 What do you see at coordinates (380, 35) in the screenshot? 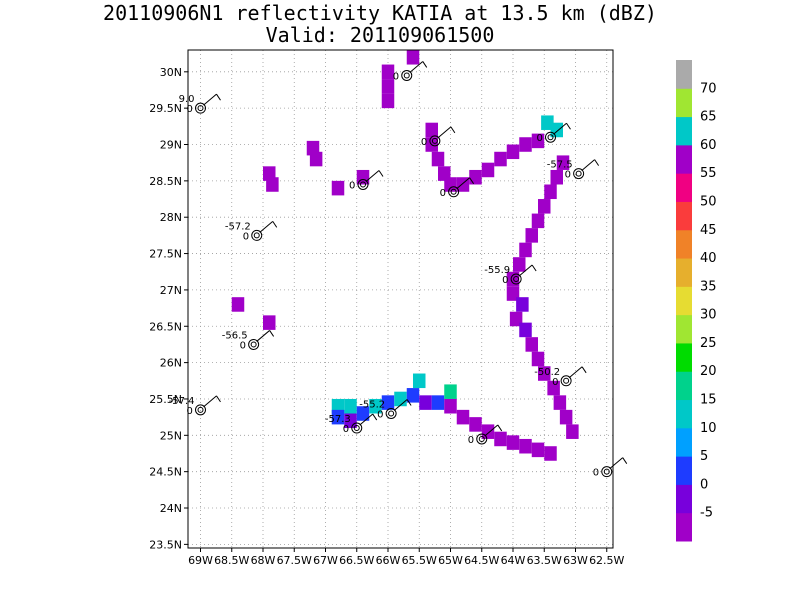
I see `title-line-2: Valid: 201109061500` at bounding box center [380, 35].